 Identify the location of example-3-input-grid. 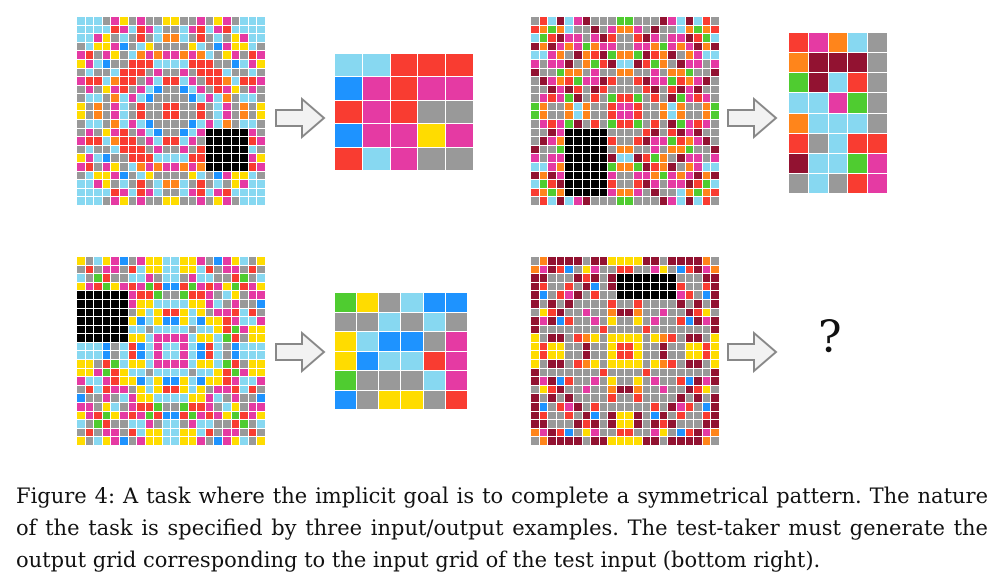
(171, 351).